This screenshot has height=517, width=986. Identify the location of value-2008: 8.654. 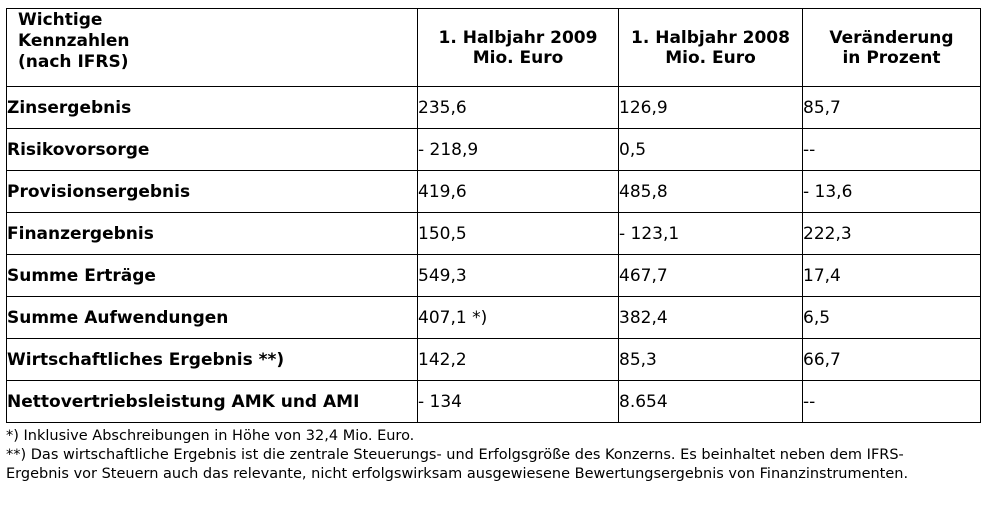
(710, 401).